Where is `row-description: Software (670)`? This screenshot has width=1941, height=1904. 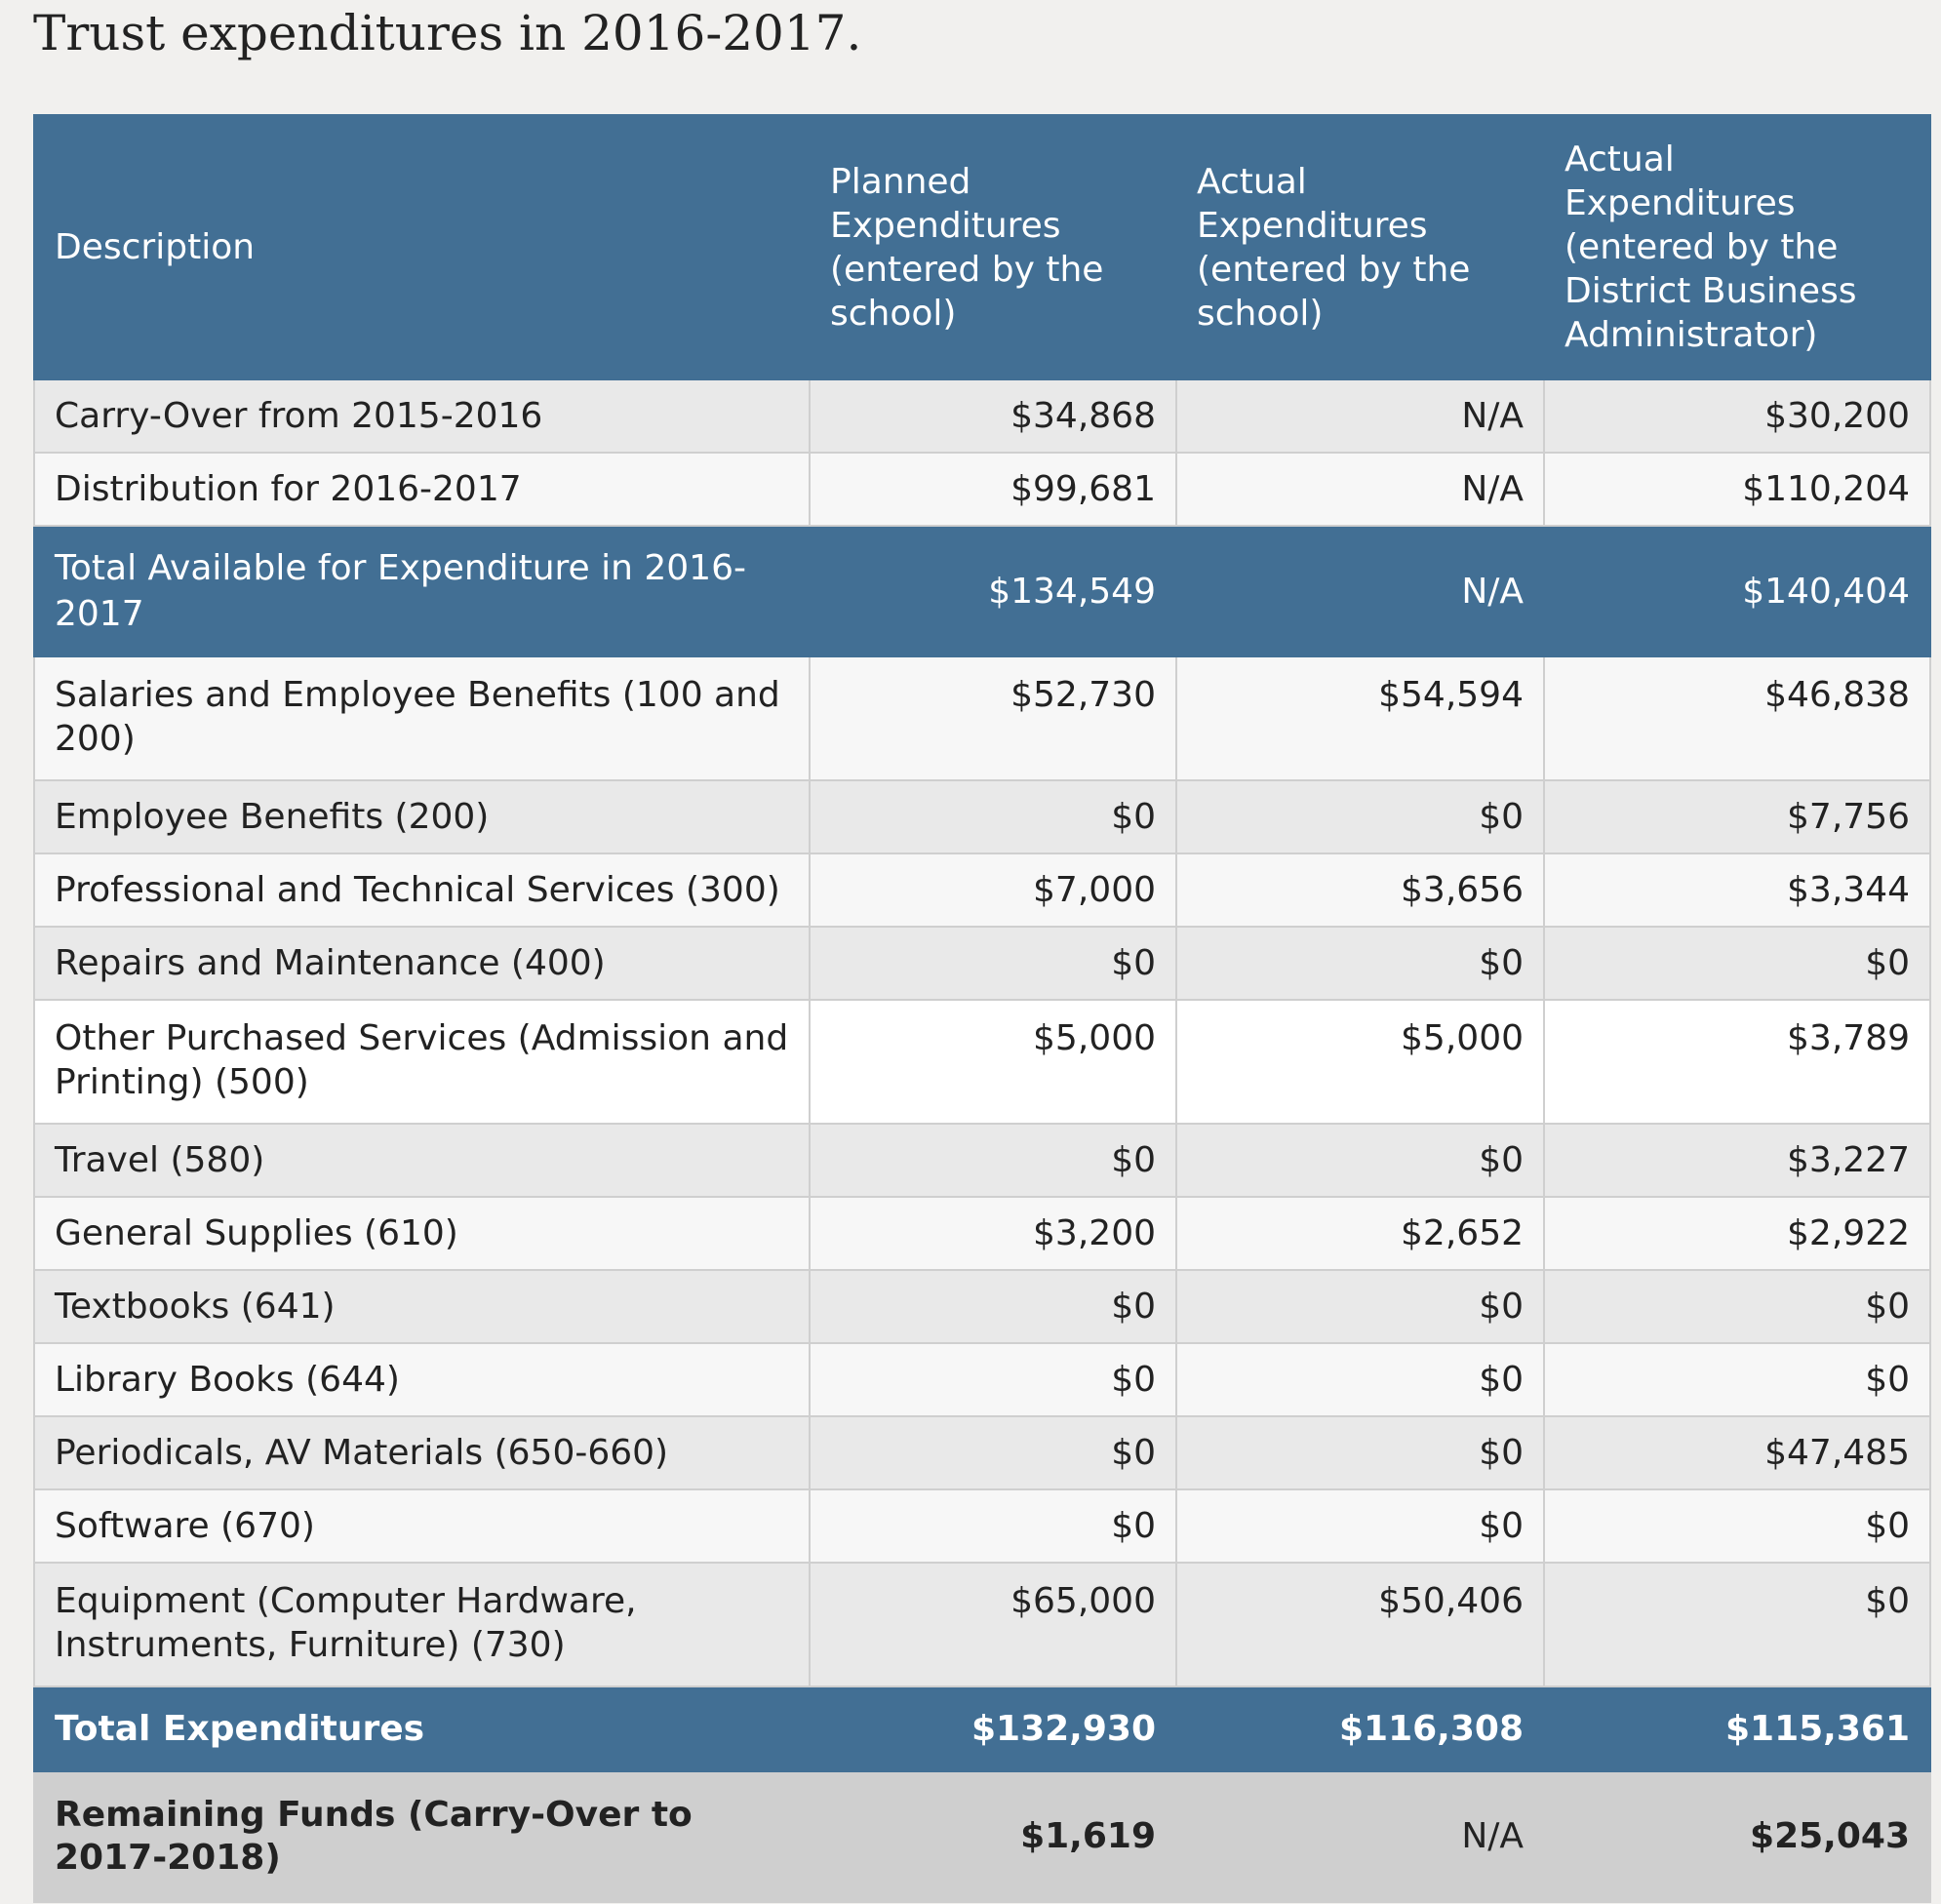
row-description: Software (670) is located at coordinates (422, 1526).